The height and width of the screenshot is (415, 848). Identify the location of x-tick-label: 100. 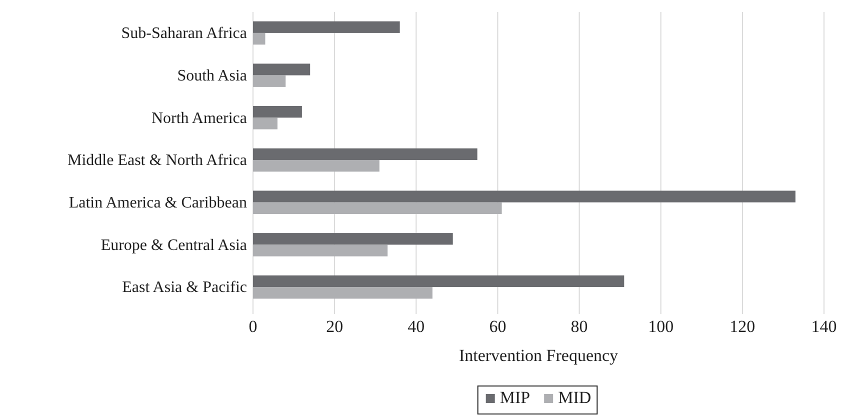
(661, 326).